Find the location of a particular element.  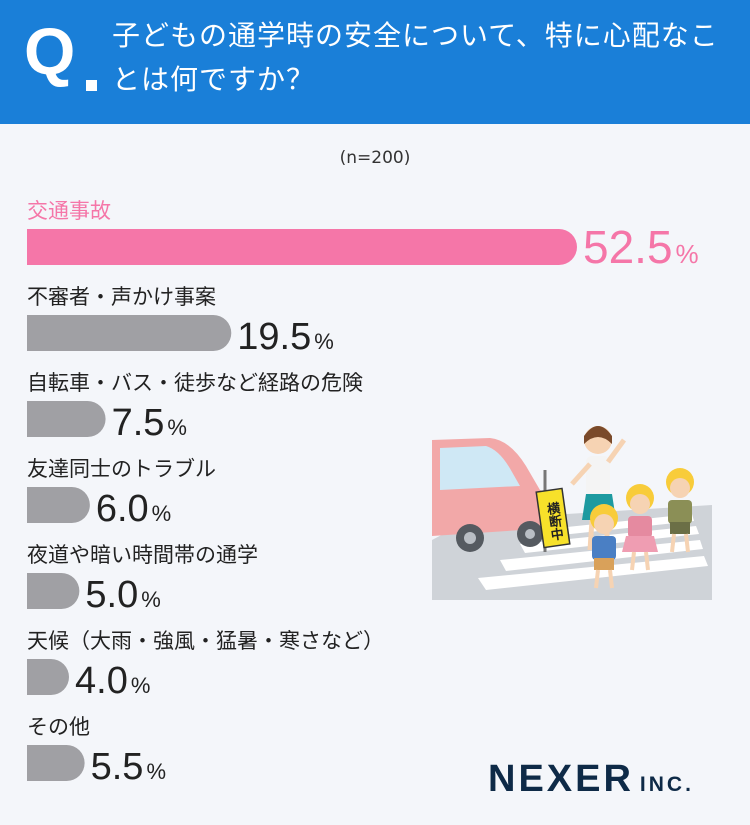

nexer-logo: NEXER INC. is located at coordinates (591, 779).